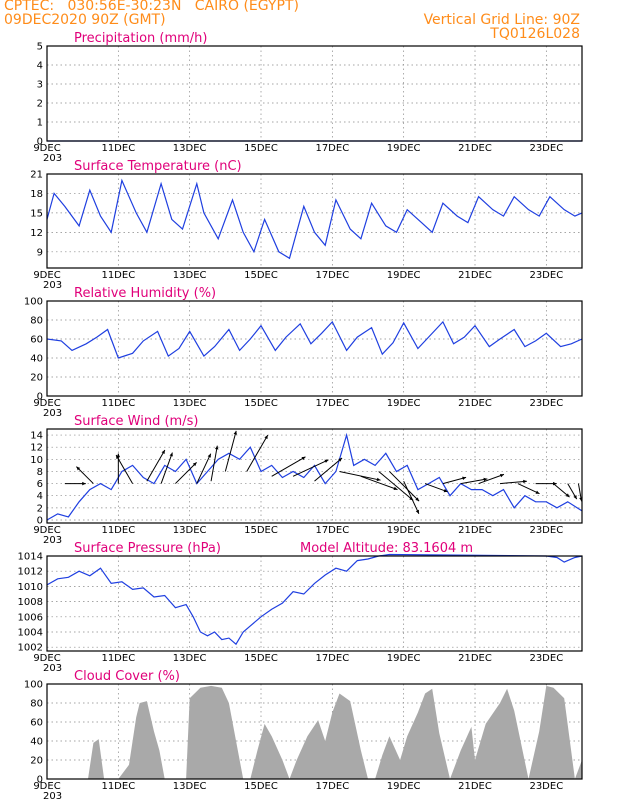 Image resolution: width=618 pixels, height=800 pixels. What do you see at coordinates (36, 761) in the screenshot?
I see `y-tick-label: 20` at bounding box center [36, 761].